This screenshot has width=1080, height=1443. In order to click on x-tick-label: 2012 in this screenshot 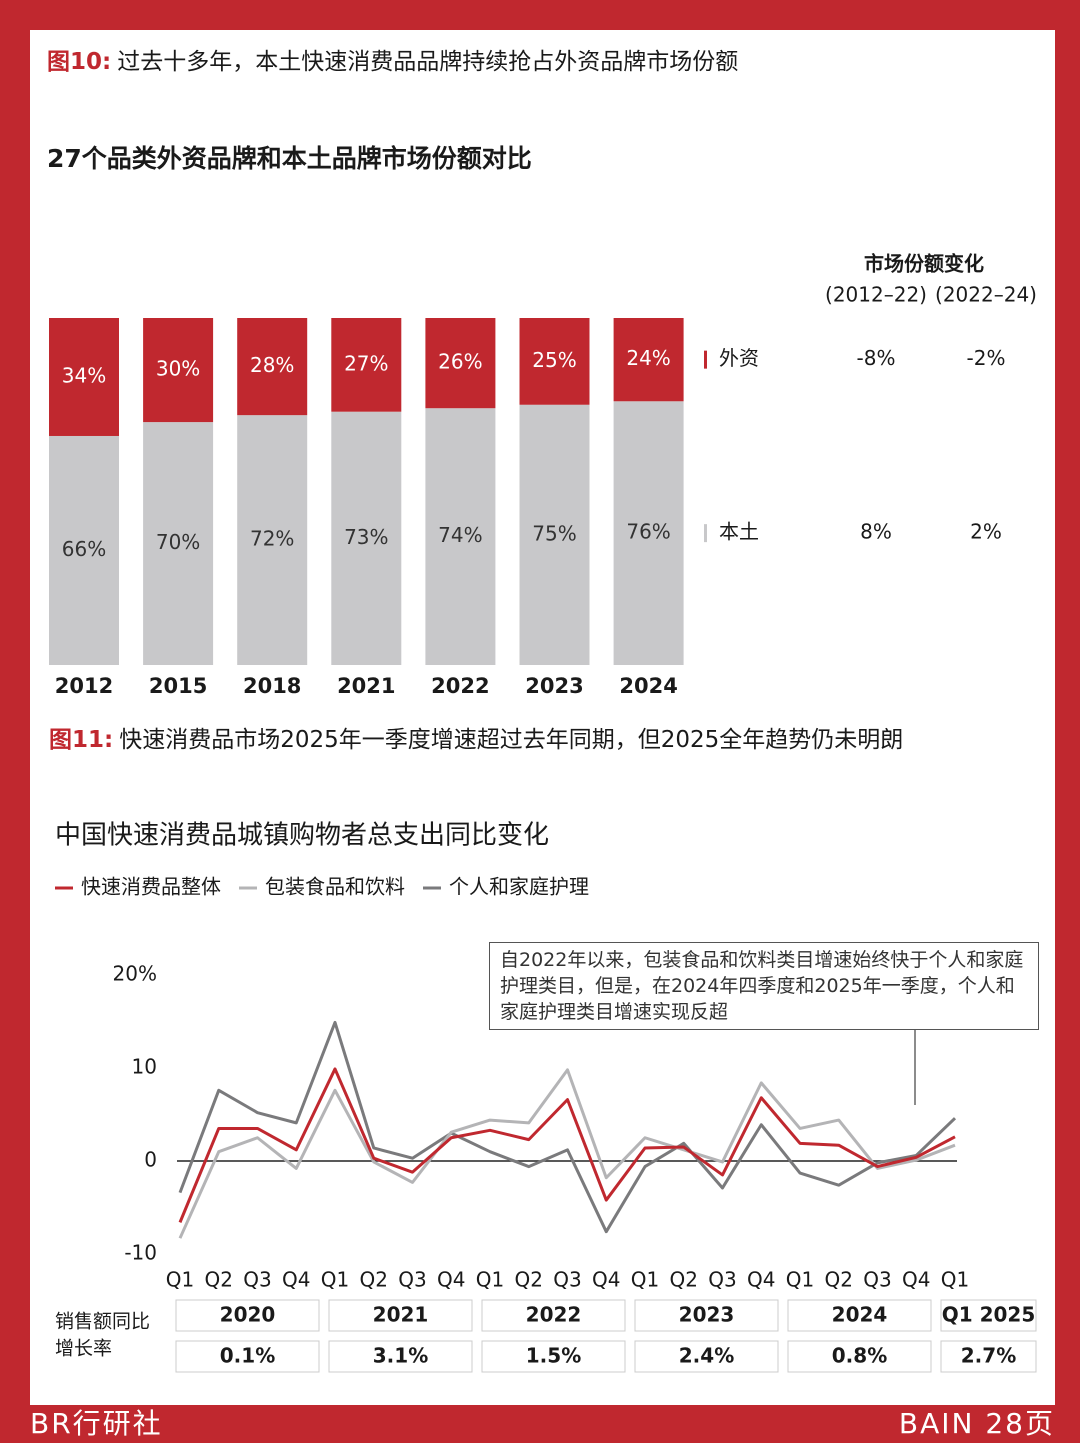, I will do `click(84, 686)`.